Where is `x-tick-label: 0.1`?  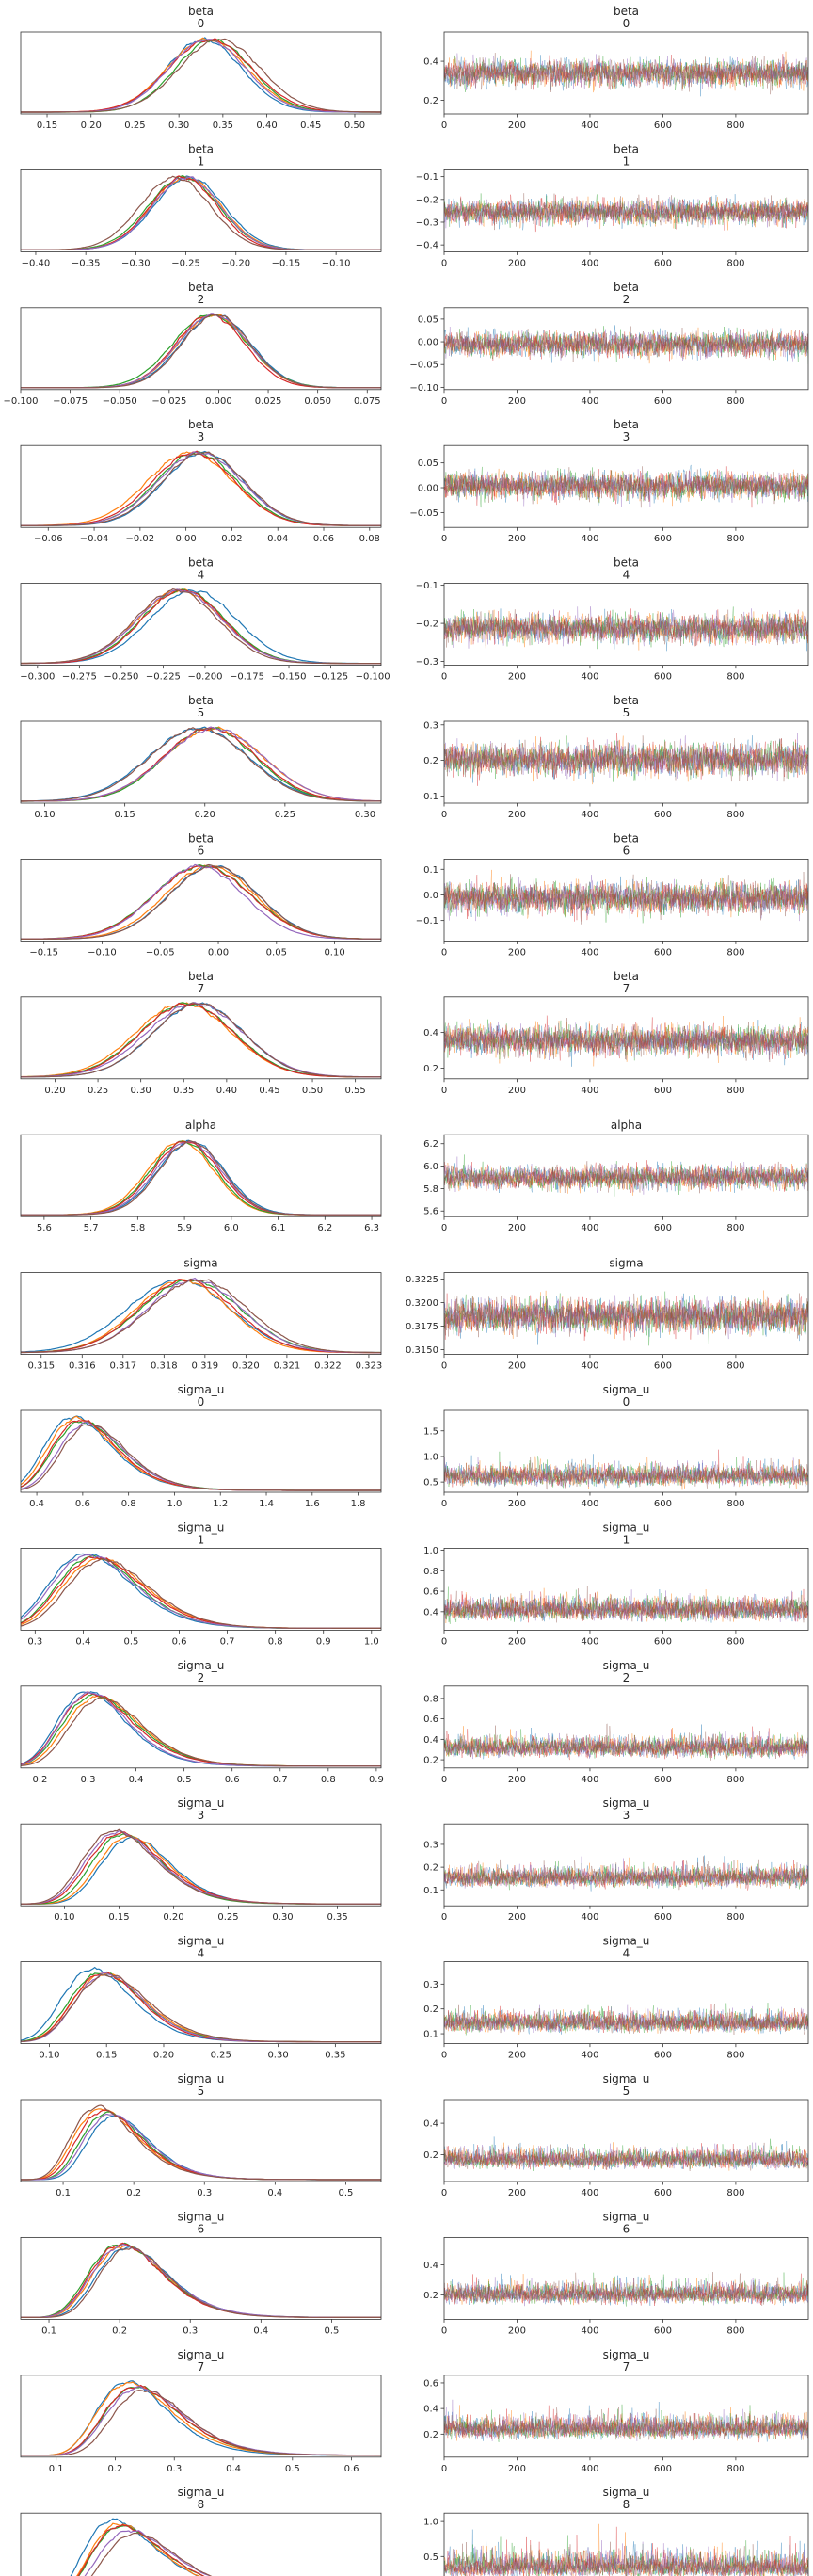 x-tick-label: 0.1 is located at coordinates (48, 2331).